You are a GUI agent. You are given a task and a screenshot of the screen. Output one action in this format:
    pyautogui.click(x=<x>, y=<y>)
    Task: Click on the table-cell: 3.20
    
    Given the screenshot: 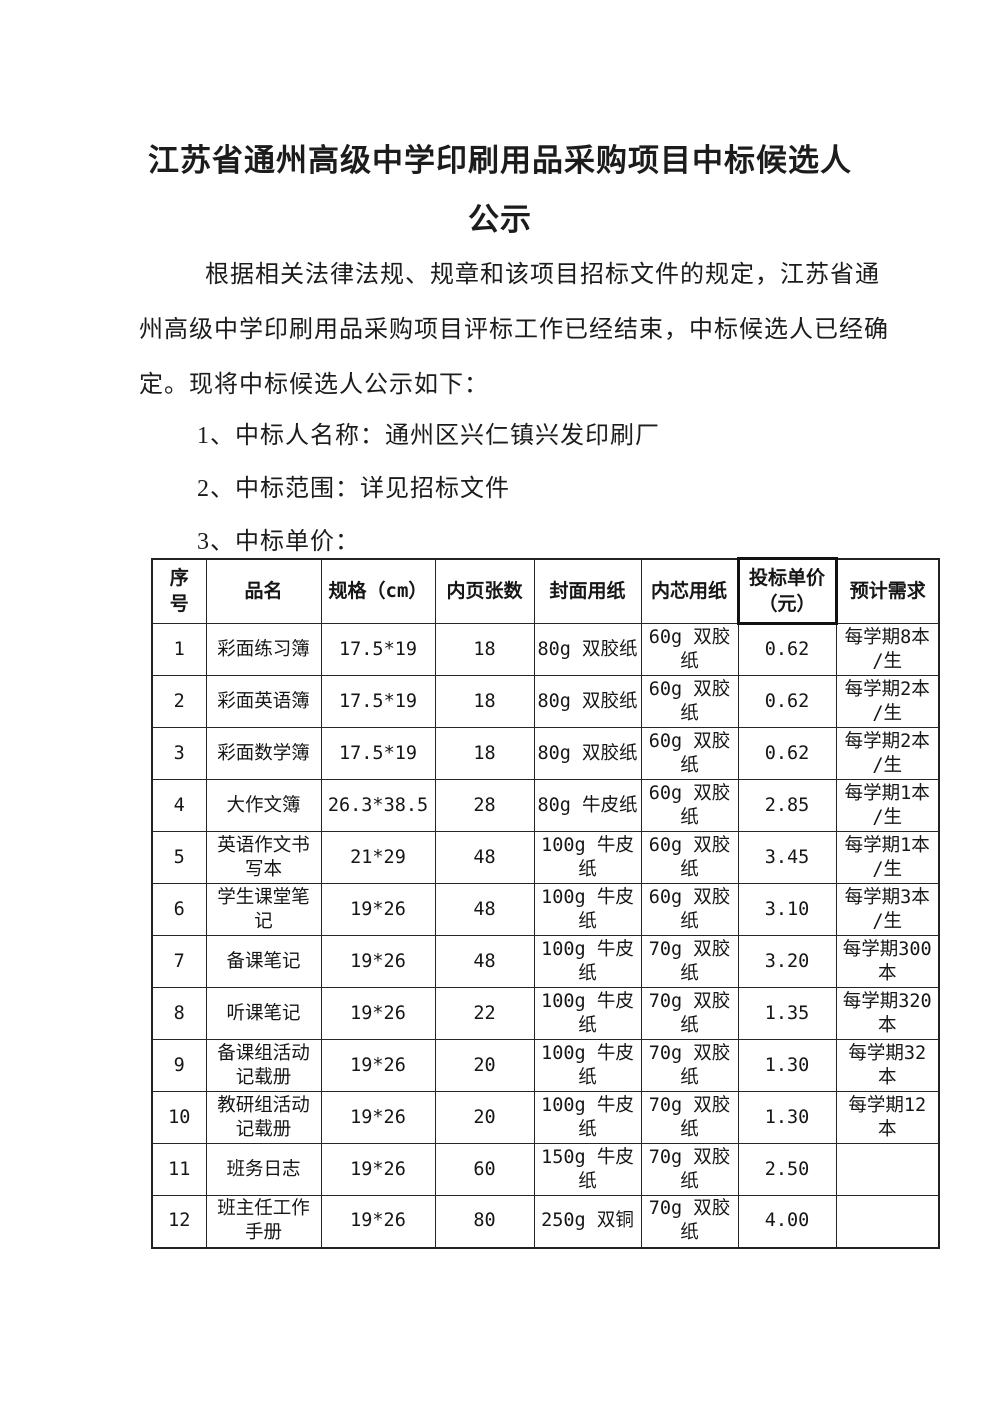 What is the action you would take?
    pyautogui.click(x=787, y=961)
    